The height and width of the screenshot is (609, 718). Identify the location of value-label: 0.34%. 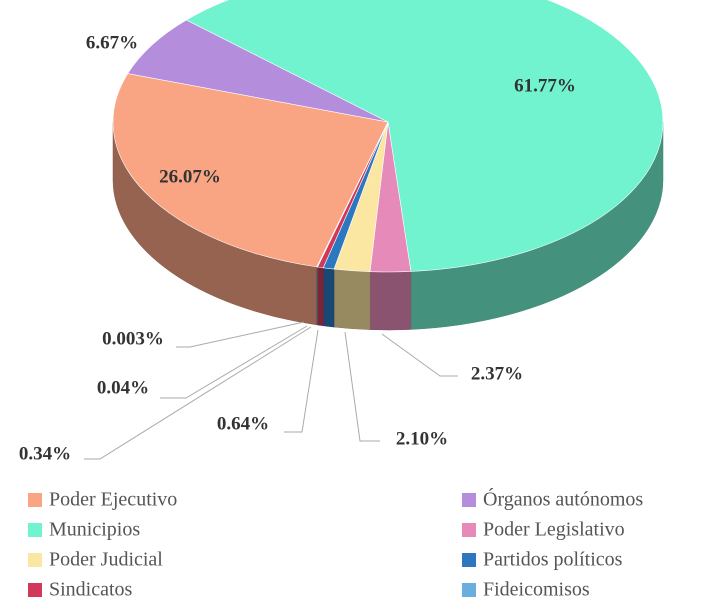
(45, 453).